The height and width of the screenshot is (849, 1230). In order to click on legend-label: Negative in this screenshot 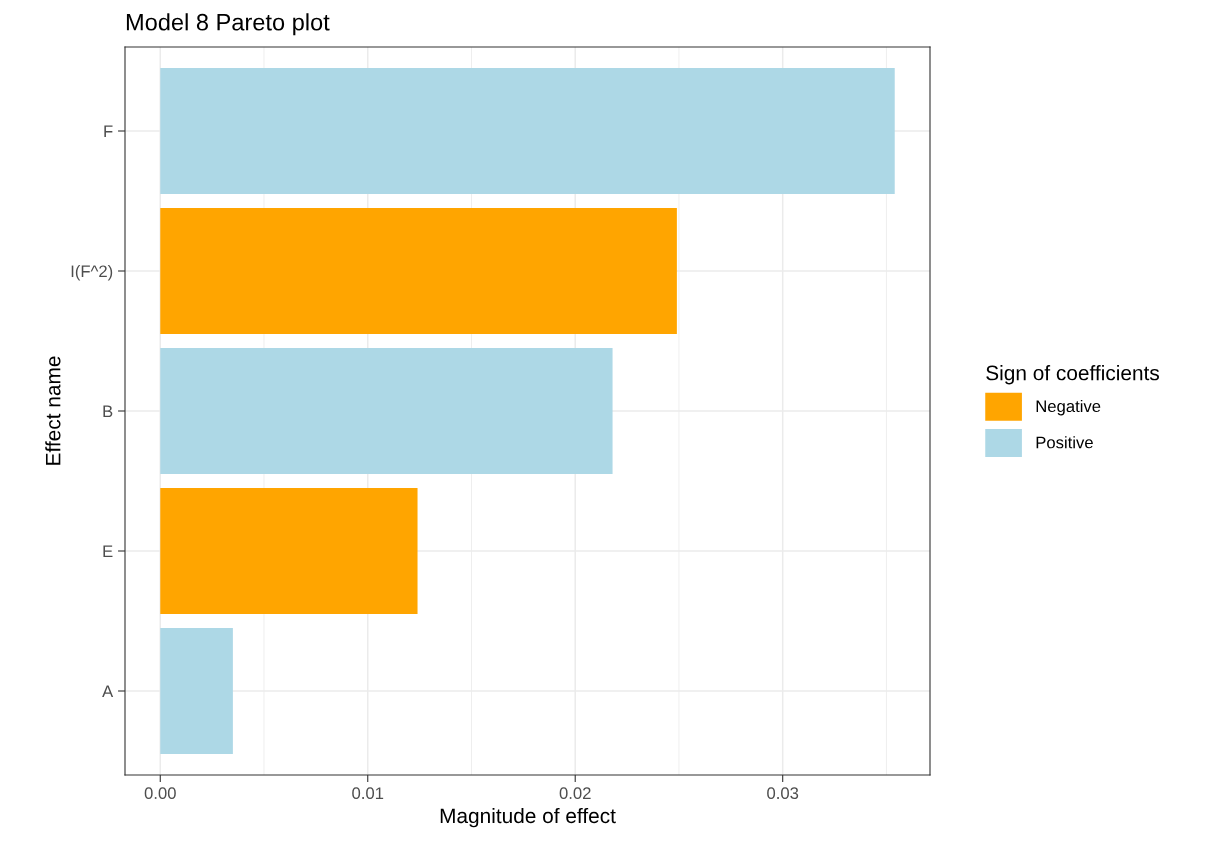, I will do `click(1068, 407)`.